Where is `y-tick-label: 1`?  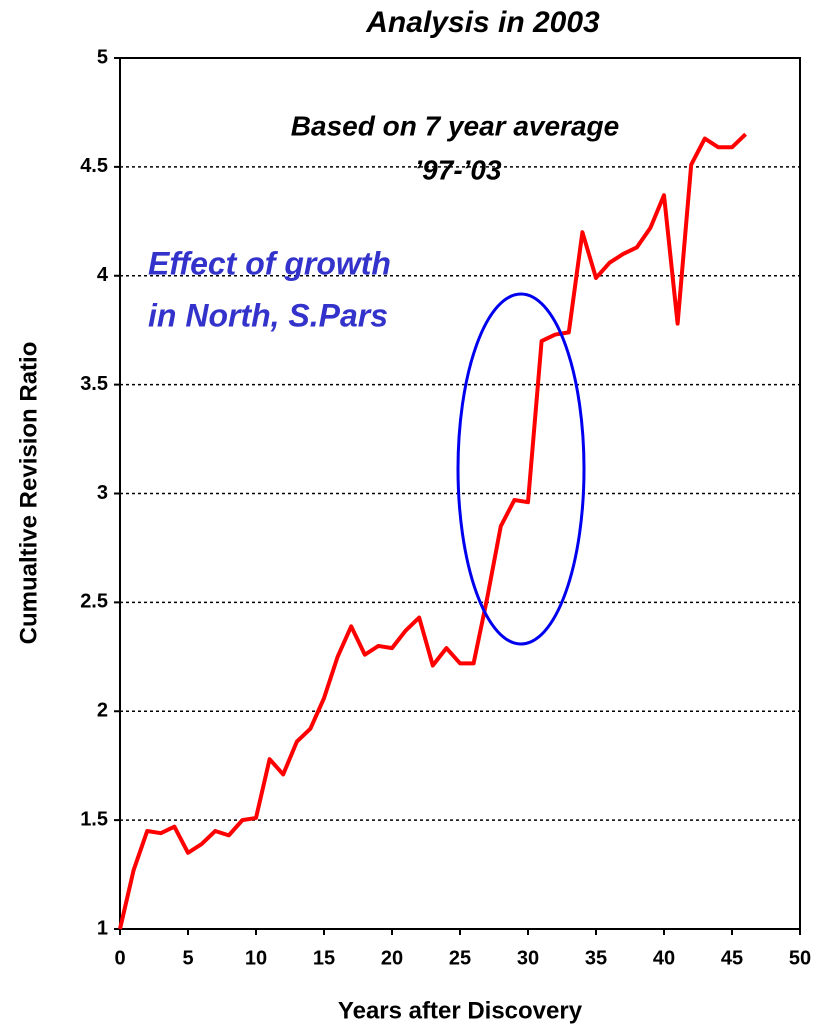
y-tick-label: 1 is located at coordinates (102, 928).